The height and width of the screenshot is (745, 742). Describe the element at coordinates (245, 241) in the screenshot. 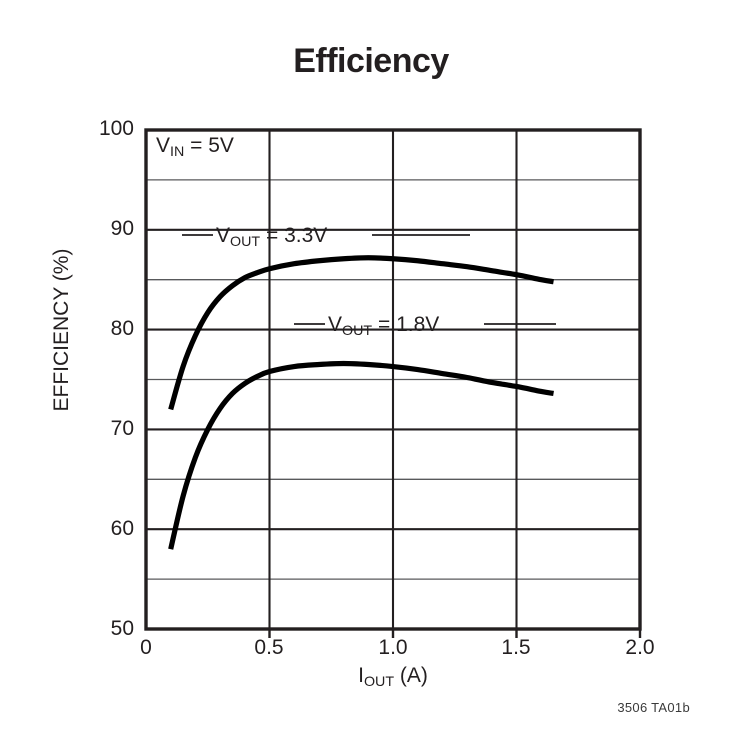

I see `annotation-vout-3v3-subscript: OUT` at that location.